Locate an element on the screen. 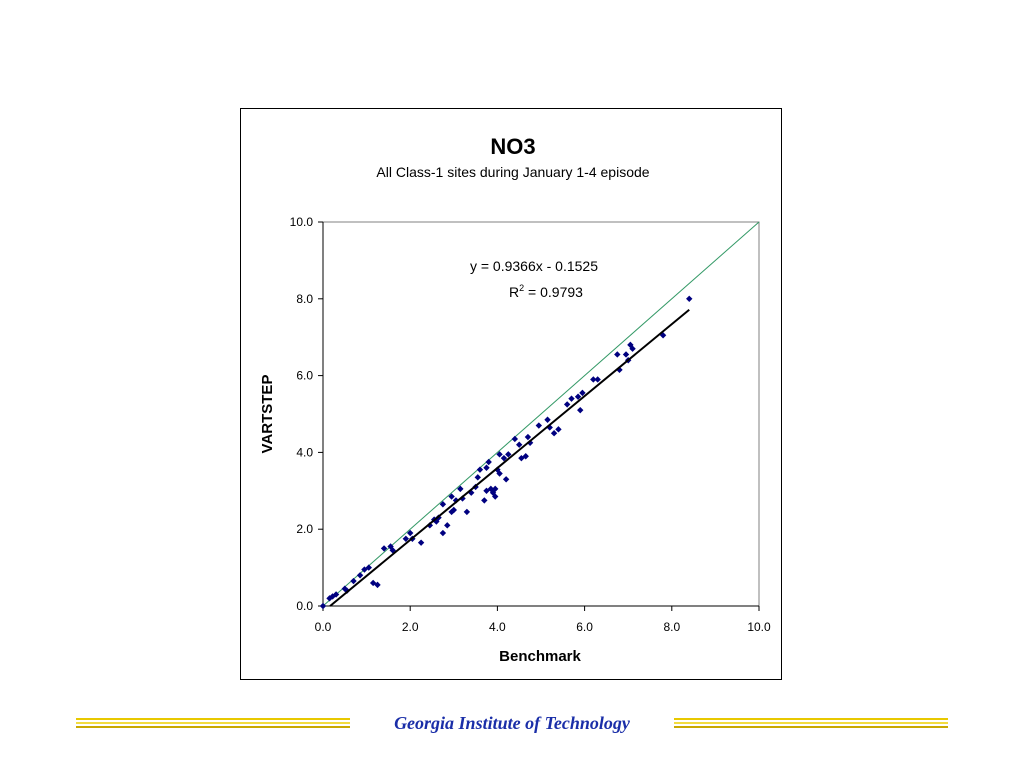 The image size is (1024, 768). y-tick-label: 4.0 is located at coordinates (304, 452).